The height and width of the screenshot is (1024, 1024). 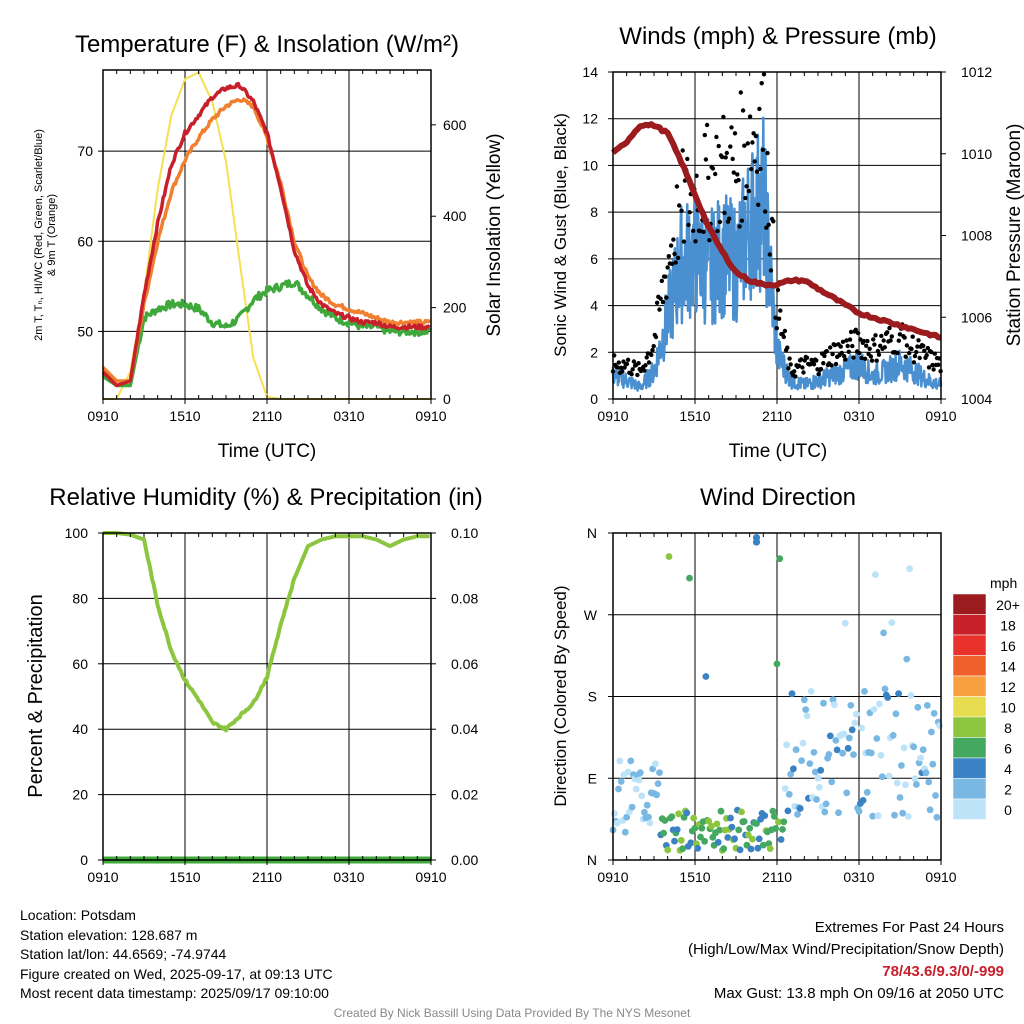 What do you see at coordinates (77, 533) in the screenshot?
I see `y-tick-label: 100` at bounding box center [77, 533].